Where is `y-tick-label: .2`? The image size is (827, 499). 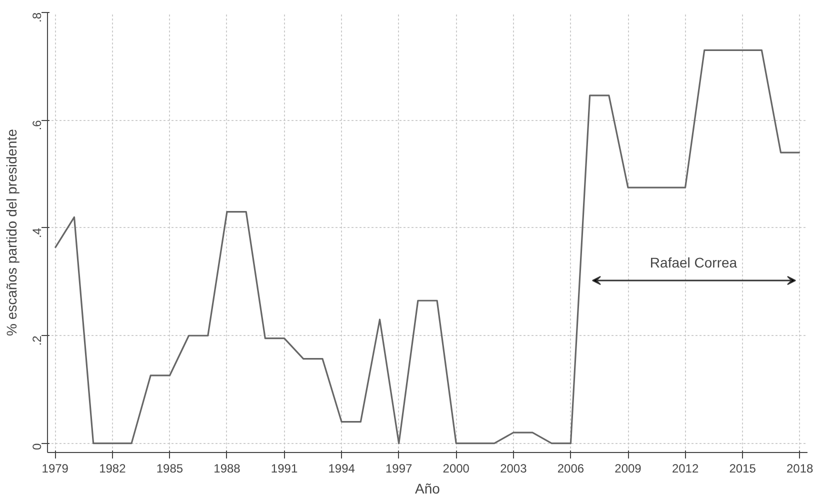
y-tick-label: .2 is located at coordinates (37, 340).